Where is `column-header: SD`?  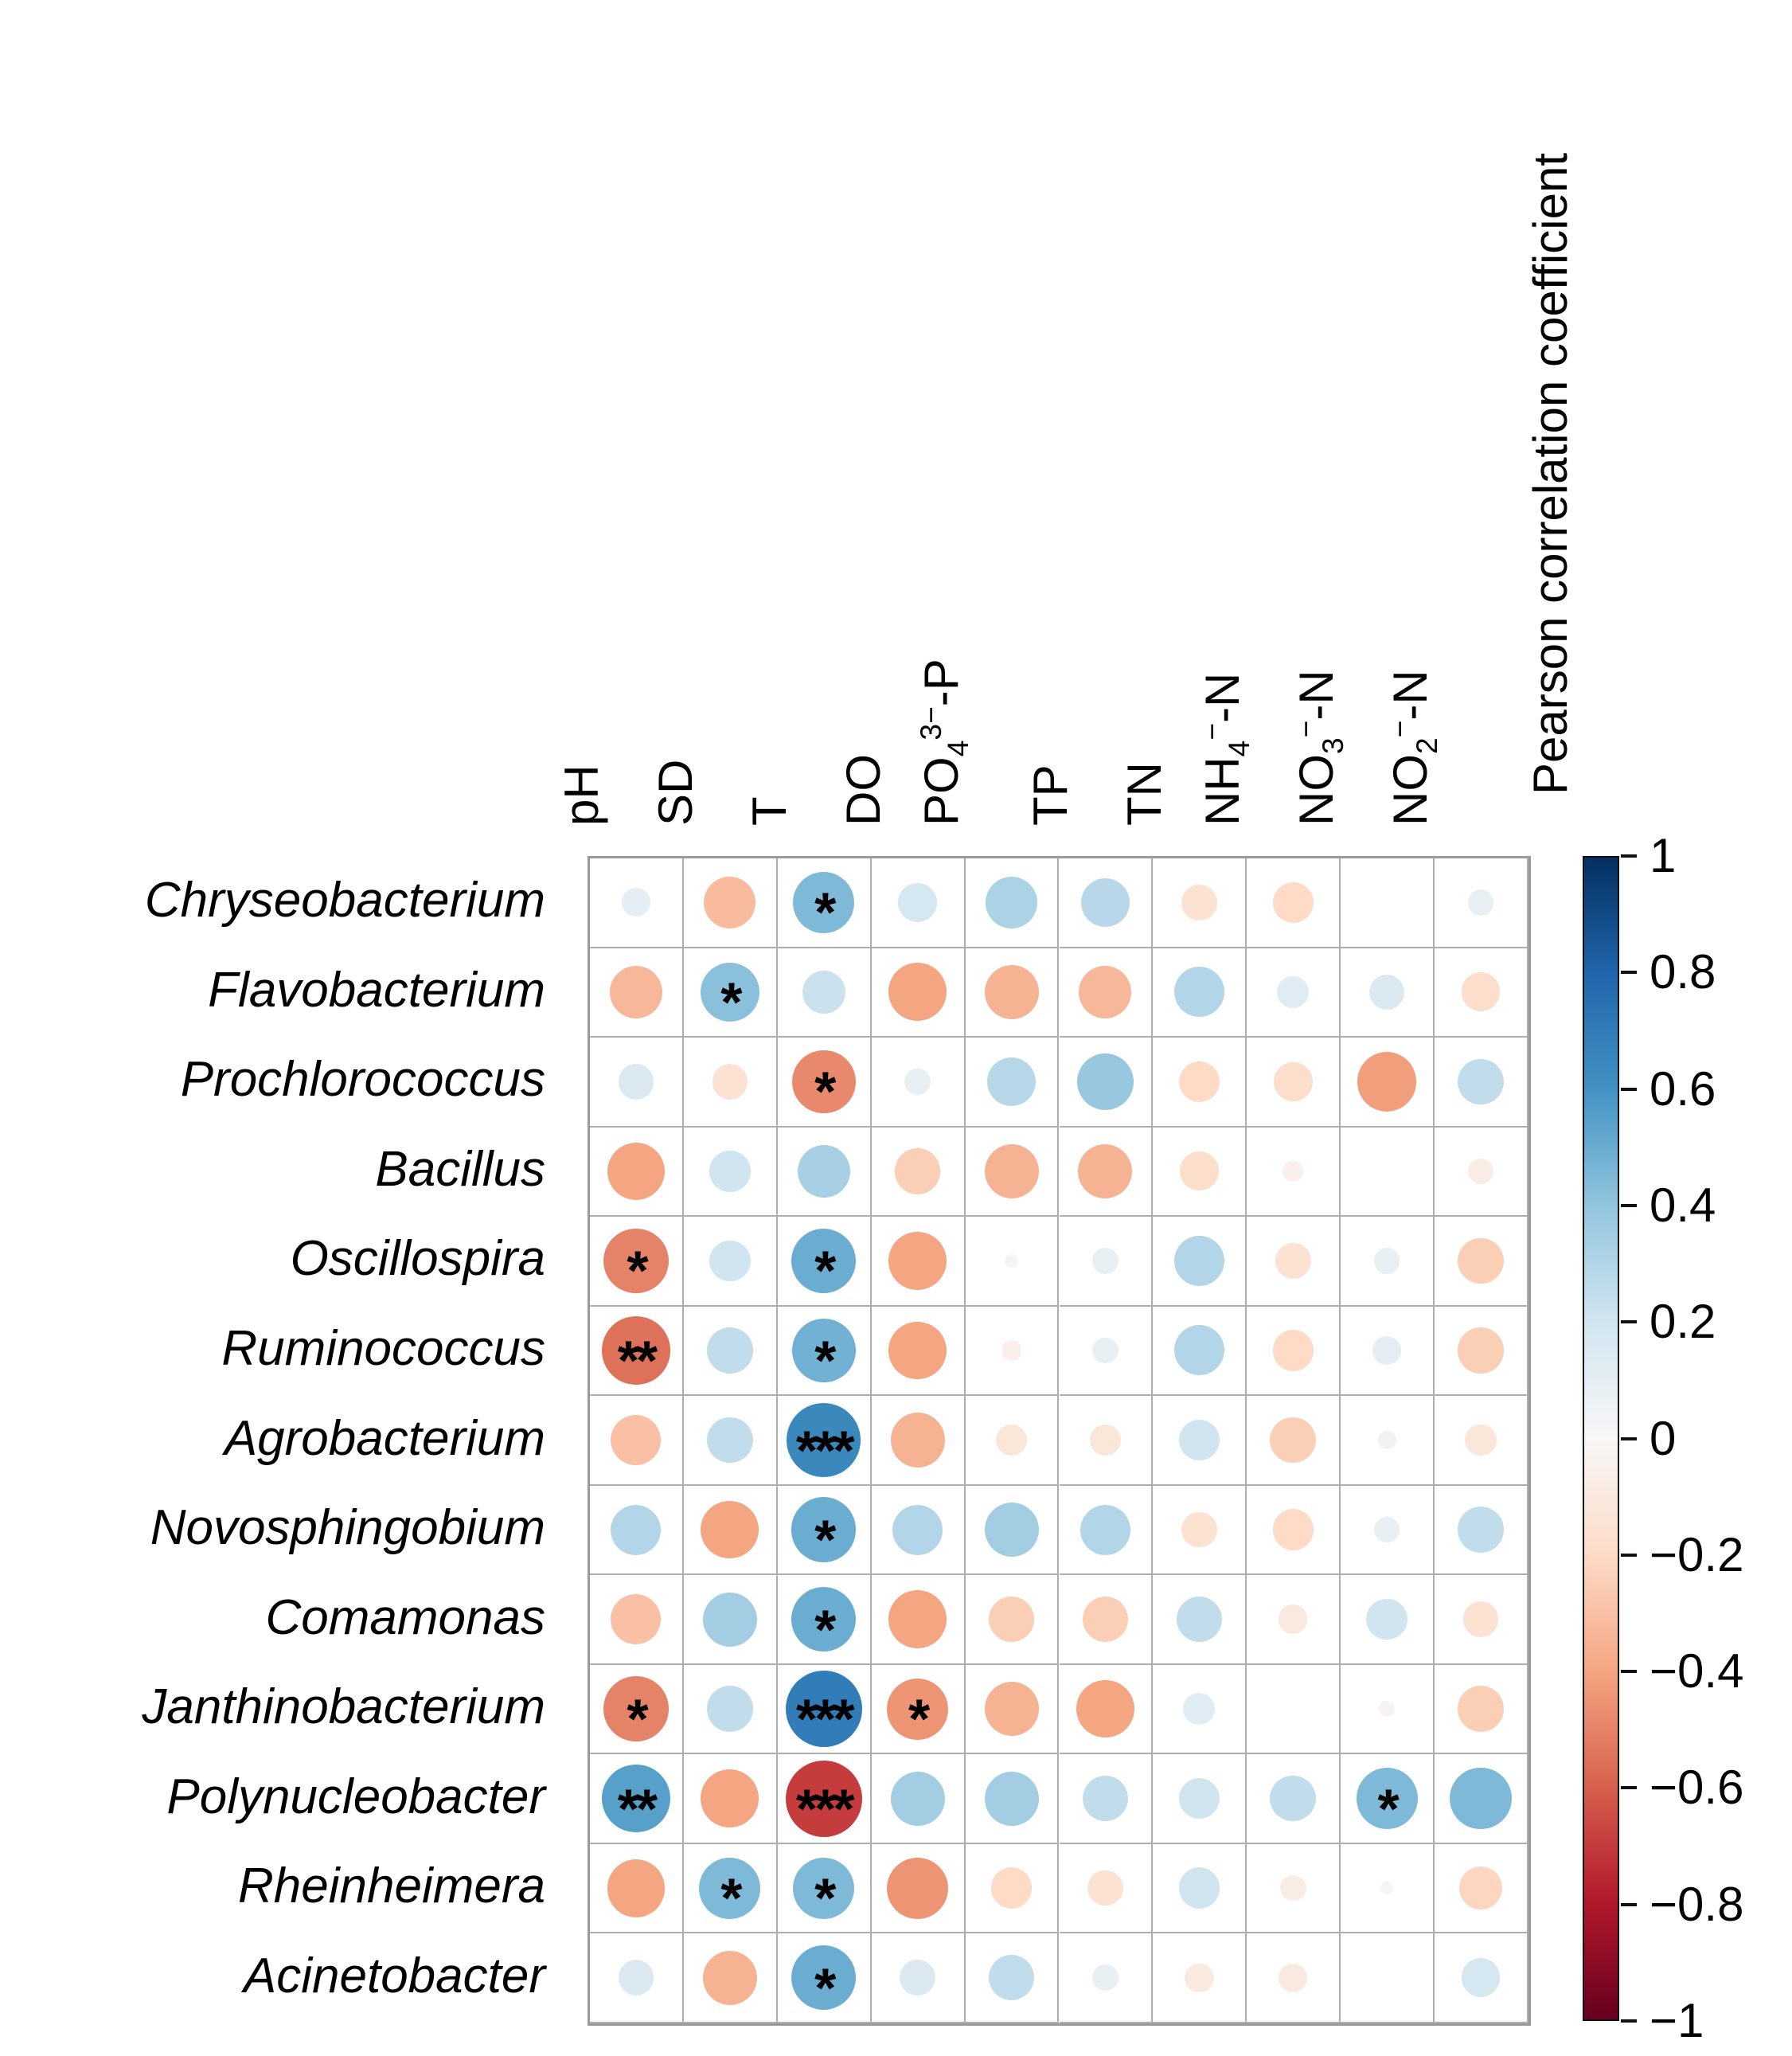 column-header: SD is located at coordinates (675, 792).